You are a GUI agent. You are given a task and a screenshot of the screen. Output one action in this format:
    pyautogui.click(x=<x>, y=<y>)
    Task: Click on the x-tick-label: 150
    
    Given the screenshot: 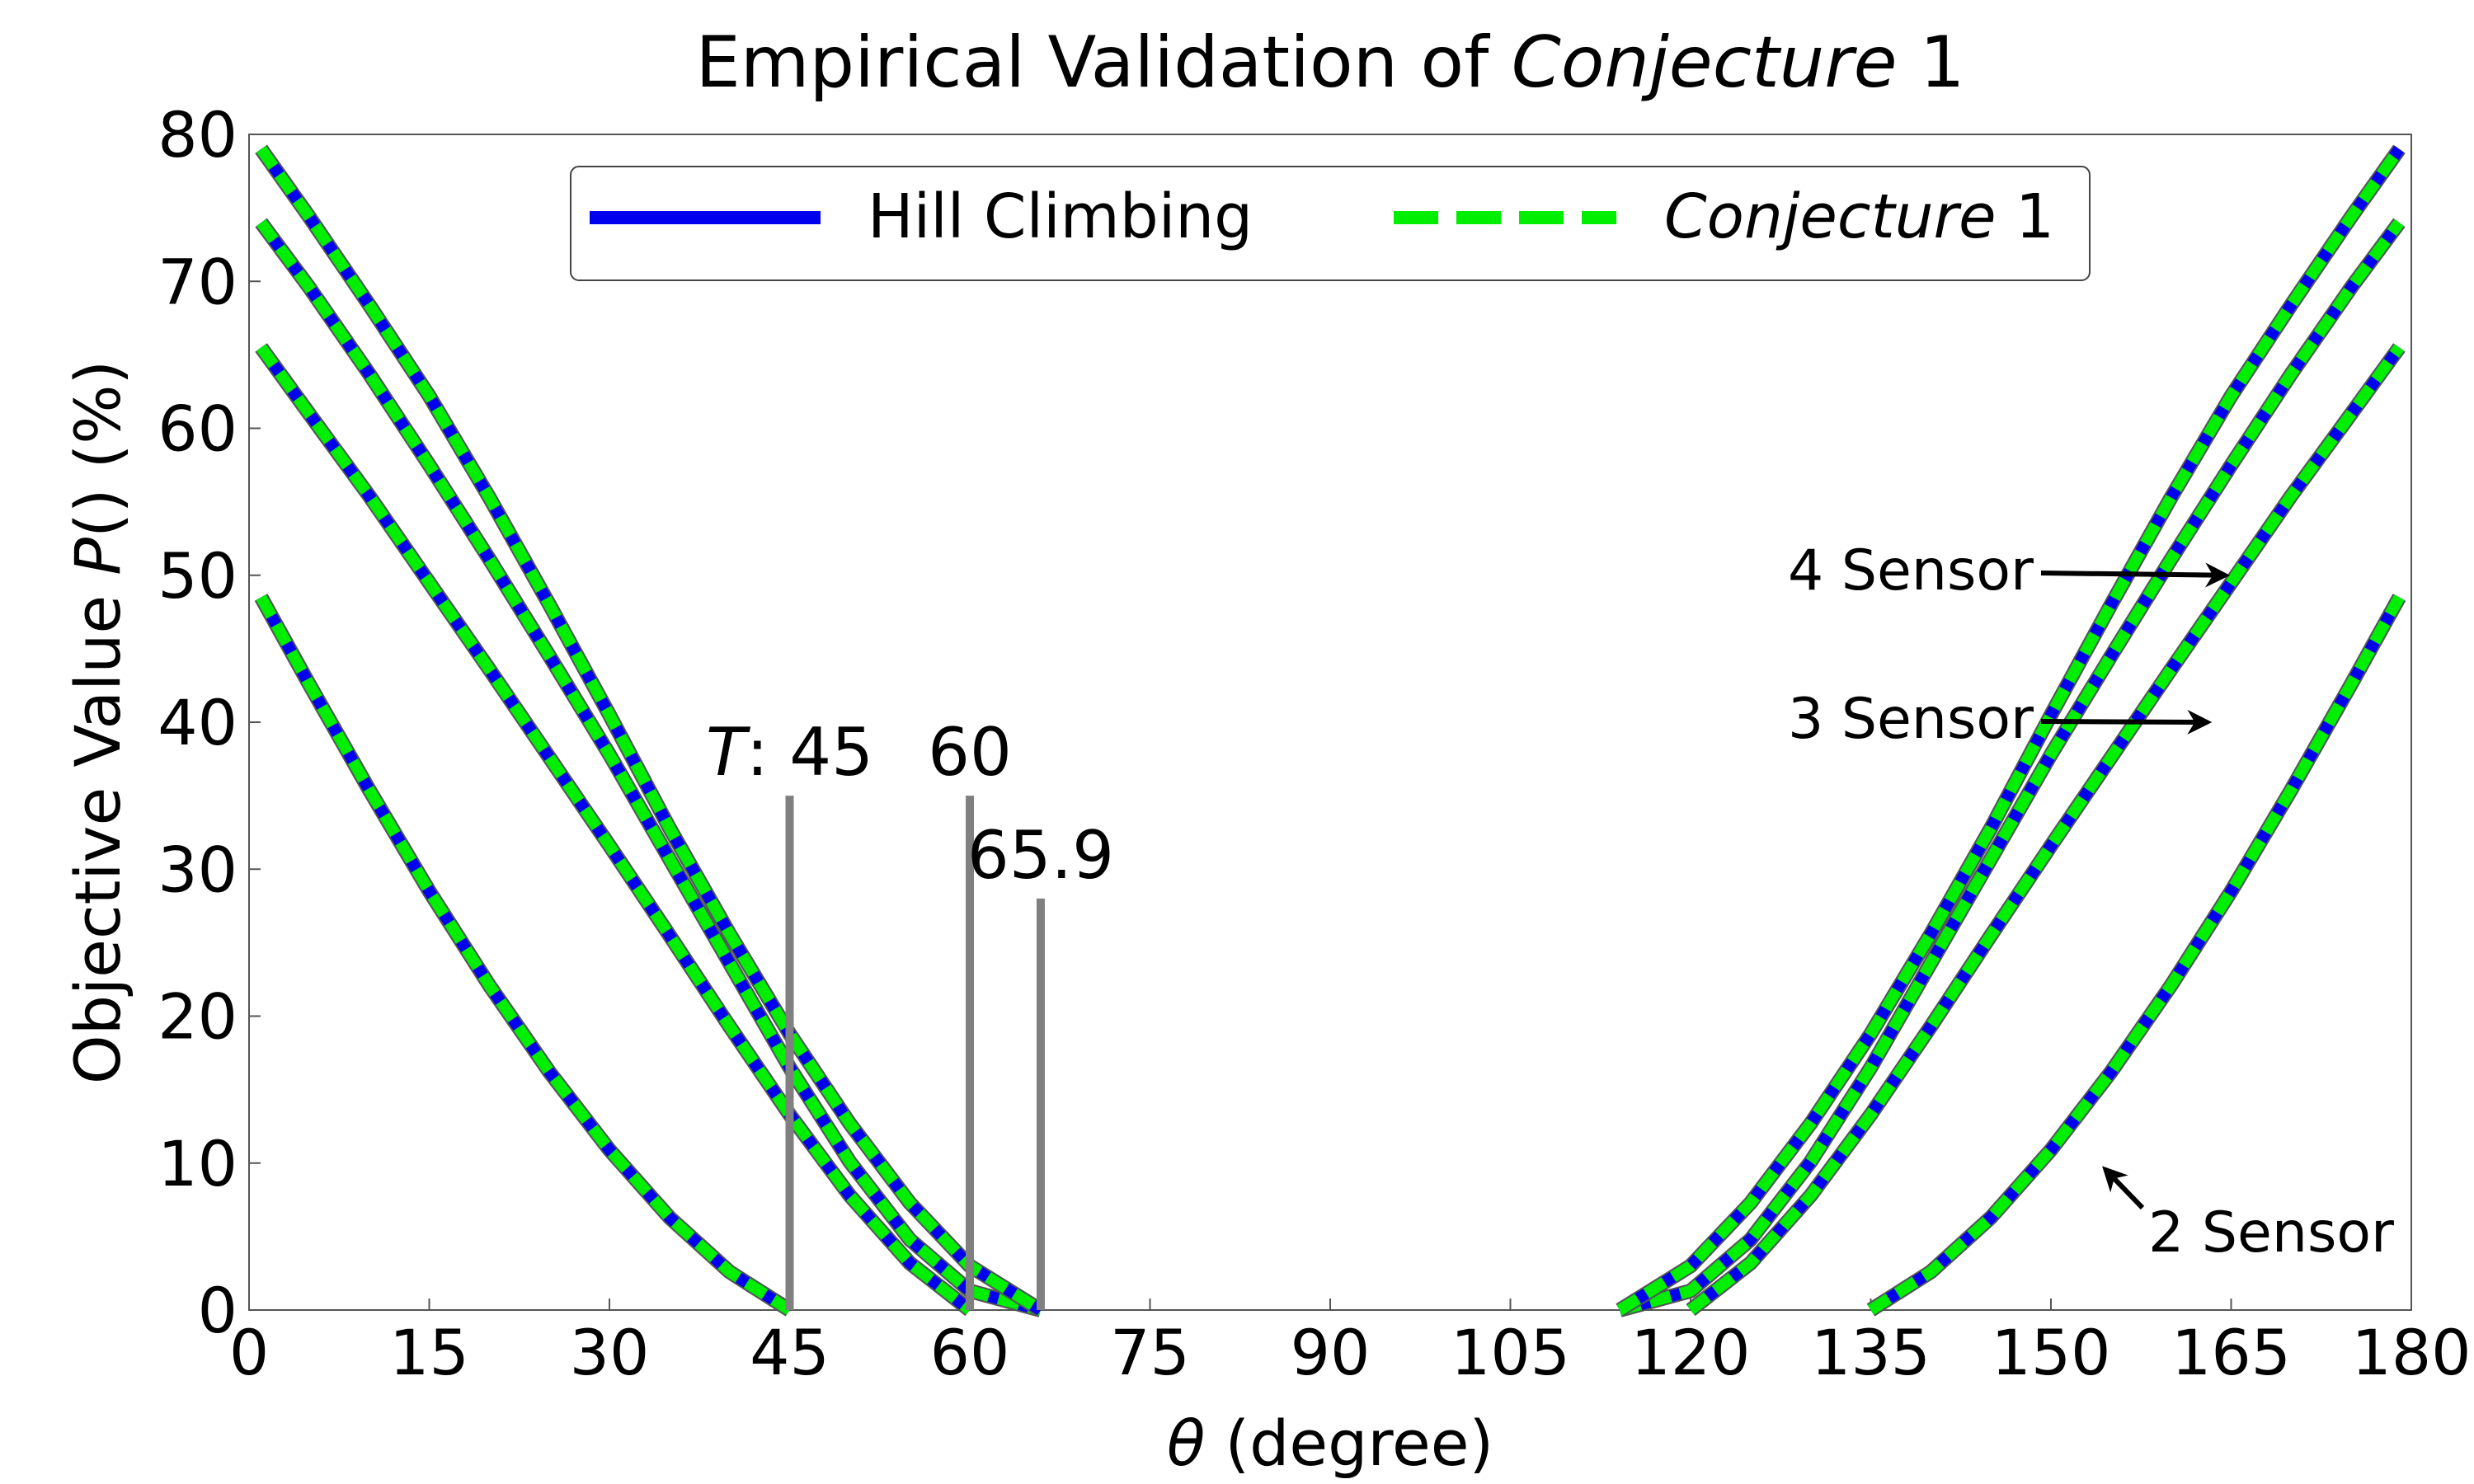 What is the action you would take?
    pyautogui.click(x=2050, y=1352)
    